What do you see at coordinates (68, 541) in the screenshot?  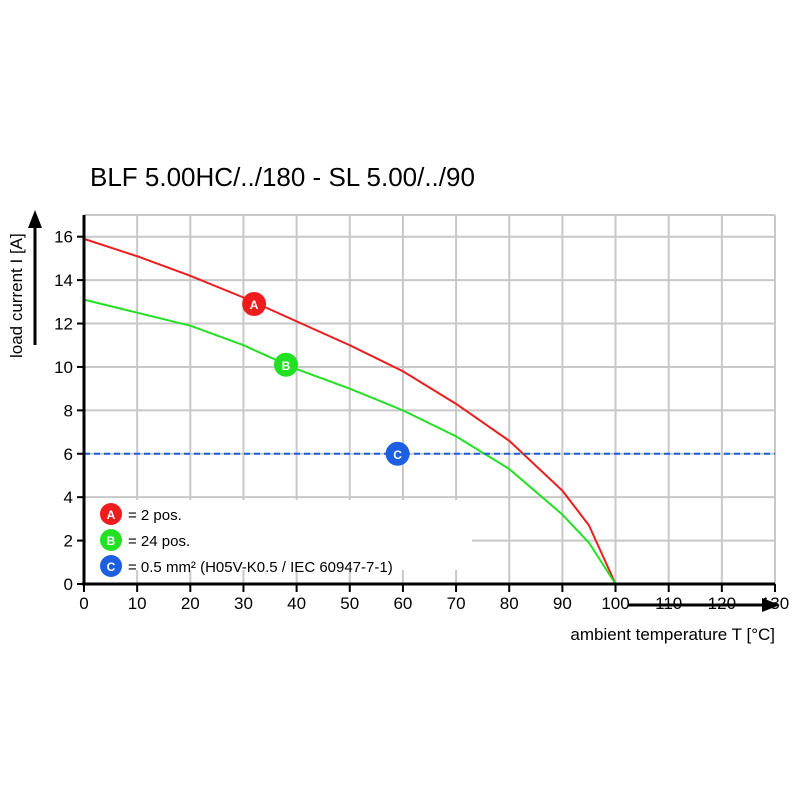 I see `y-tick-label: 2` at bounding box center [68, 541].